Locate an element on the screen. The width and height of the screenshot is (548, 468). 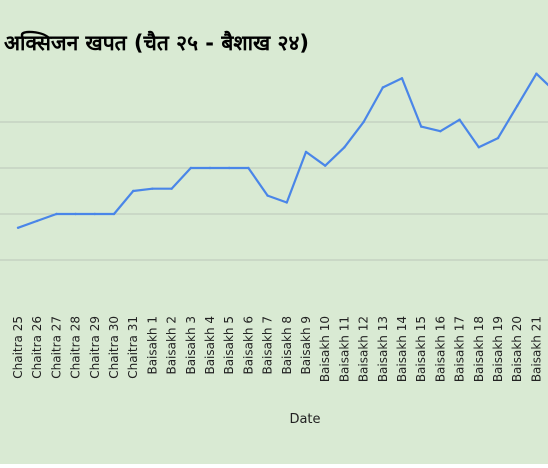
x-tick-label: Chaitra 29 is located at coordinates (95, 347).